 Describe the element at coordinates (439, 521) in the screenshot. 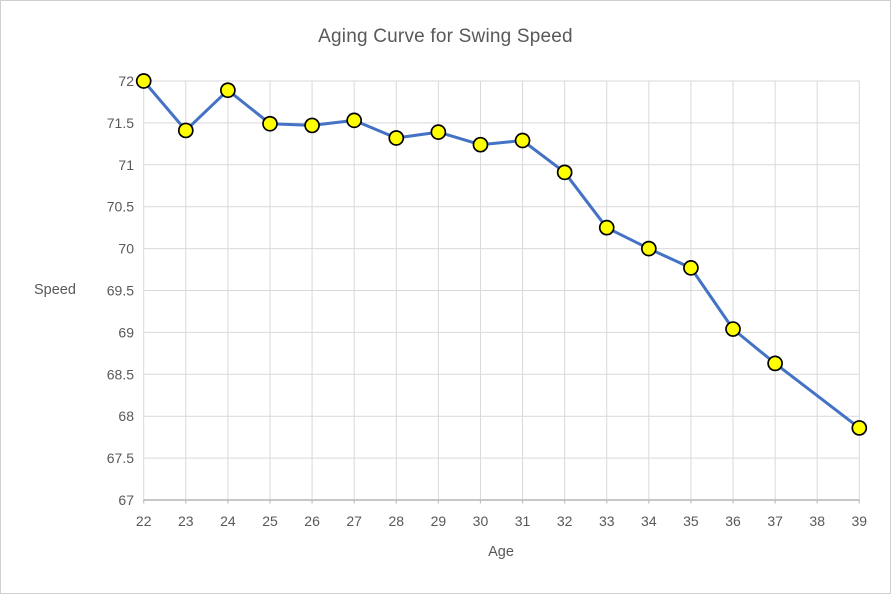

I see `x-tick-label: 29` at that location.